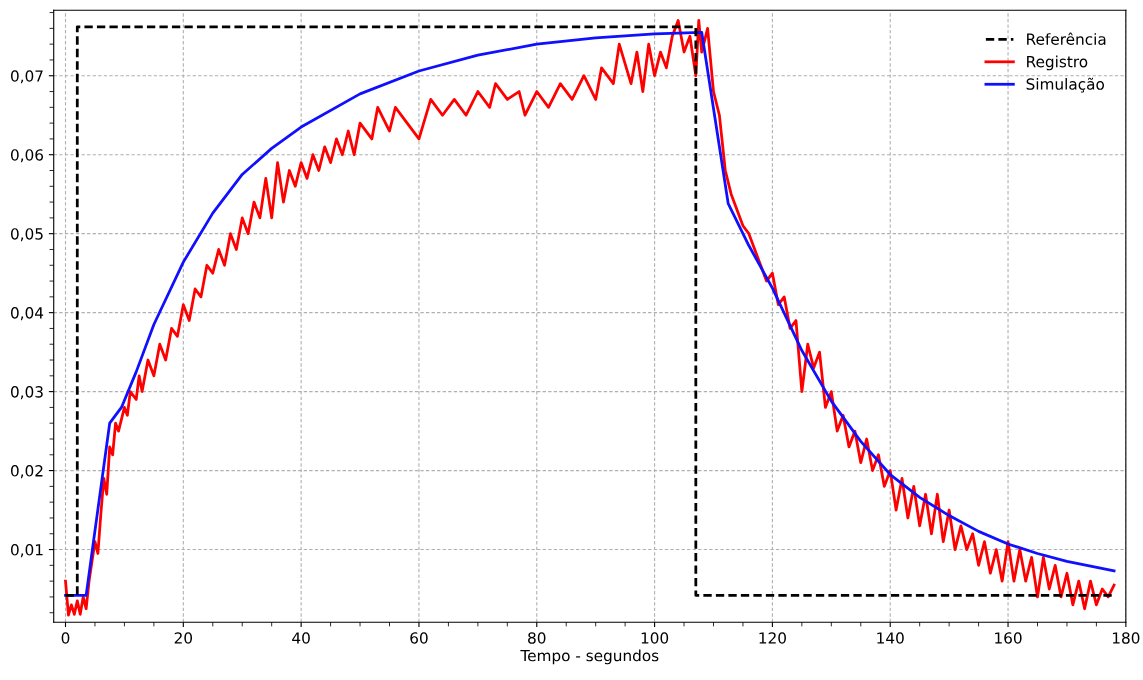  Describe the element at coordinates (65, 638) in the screenshot. I see `x-tick-label: 0` at that location.